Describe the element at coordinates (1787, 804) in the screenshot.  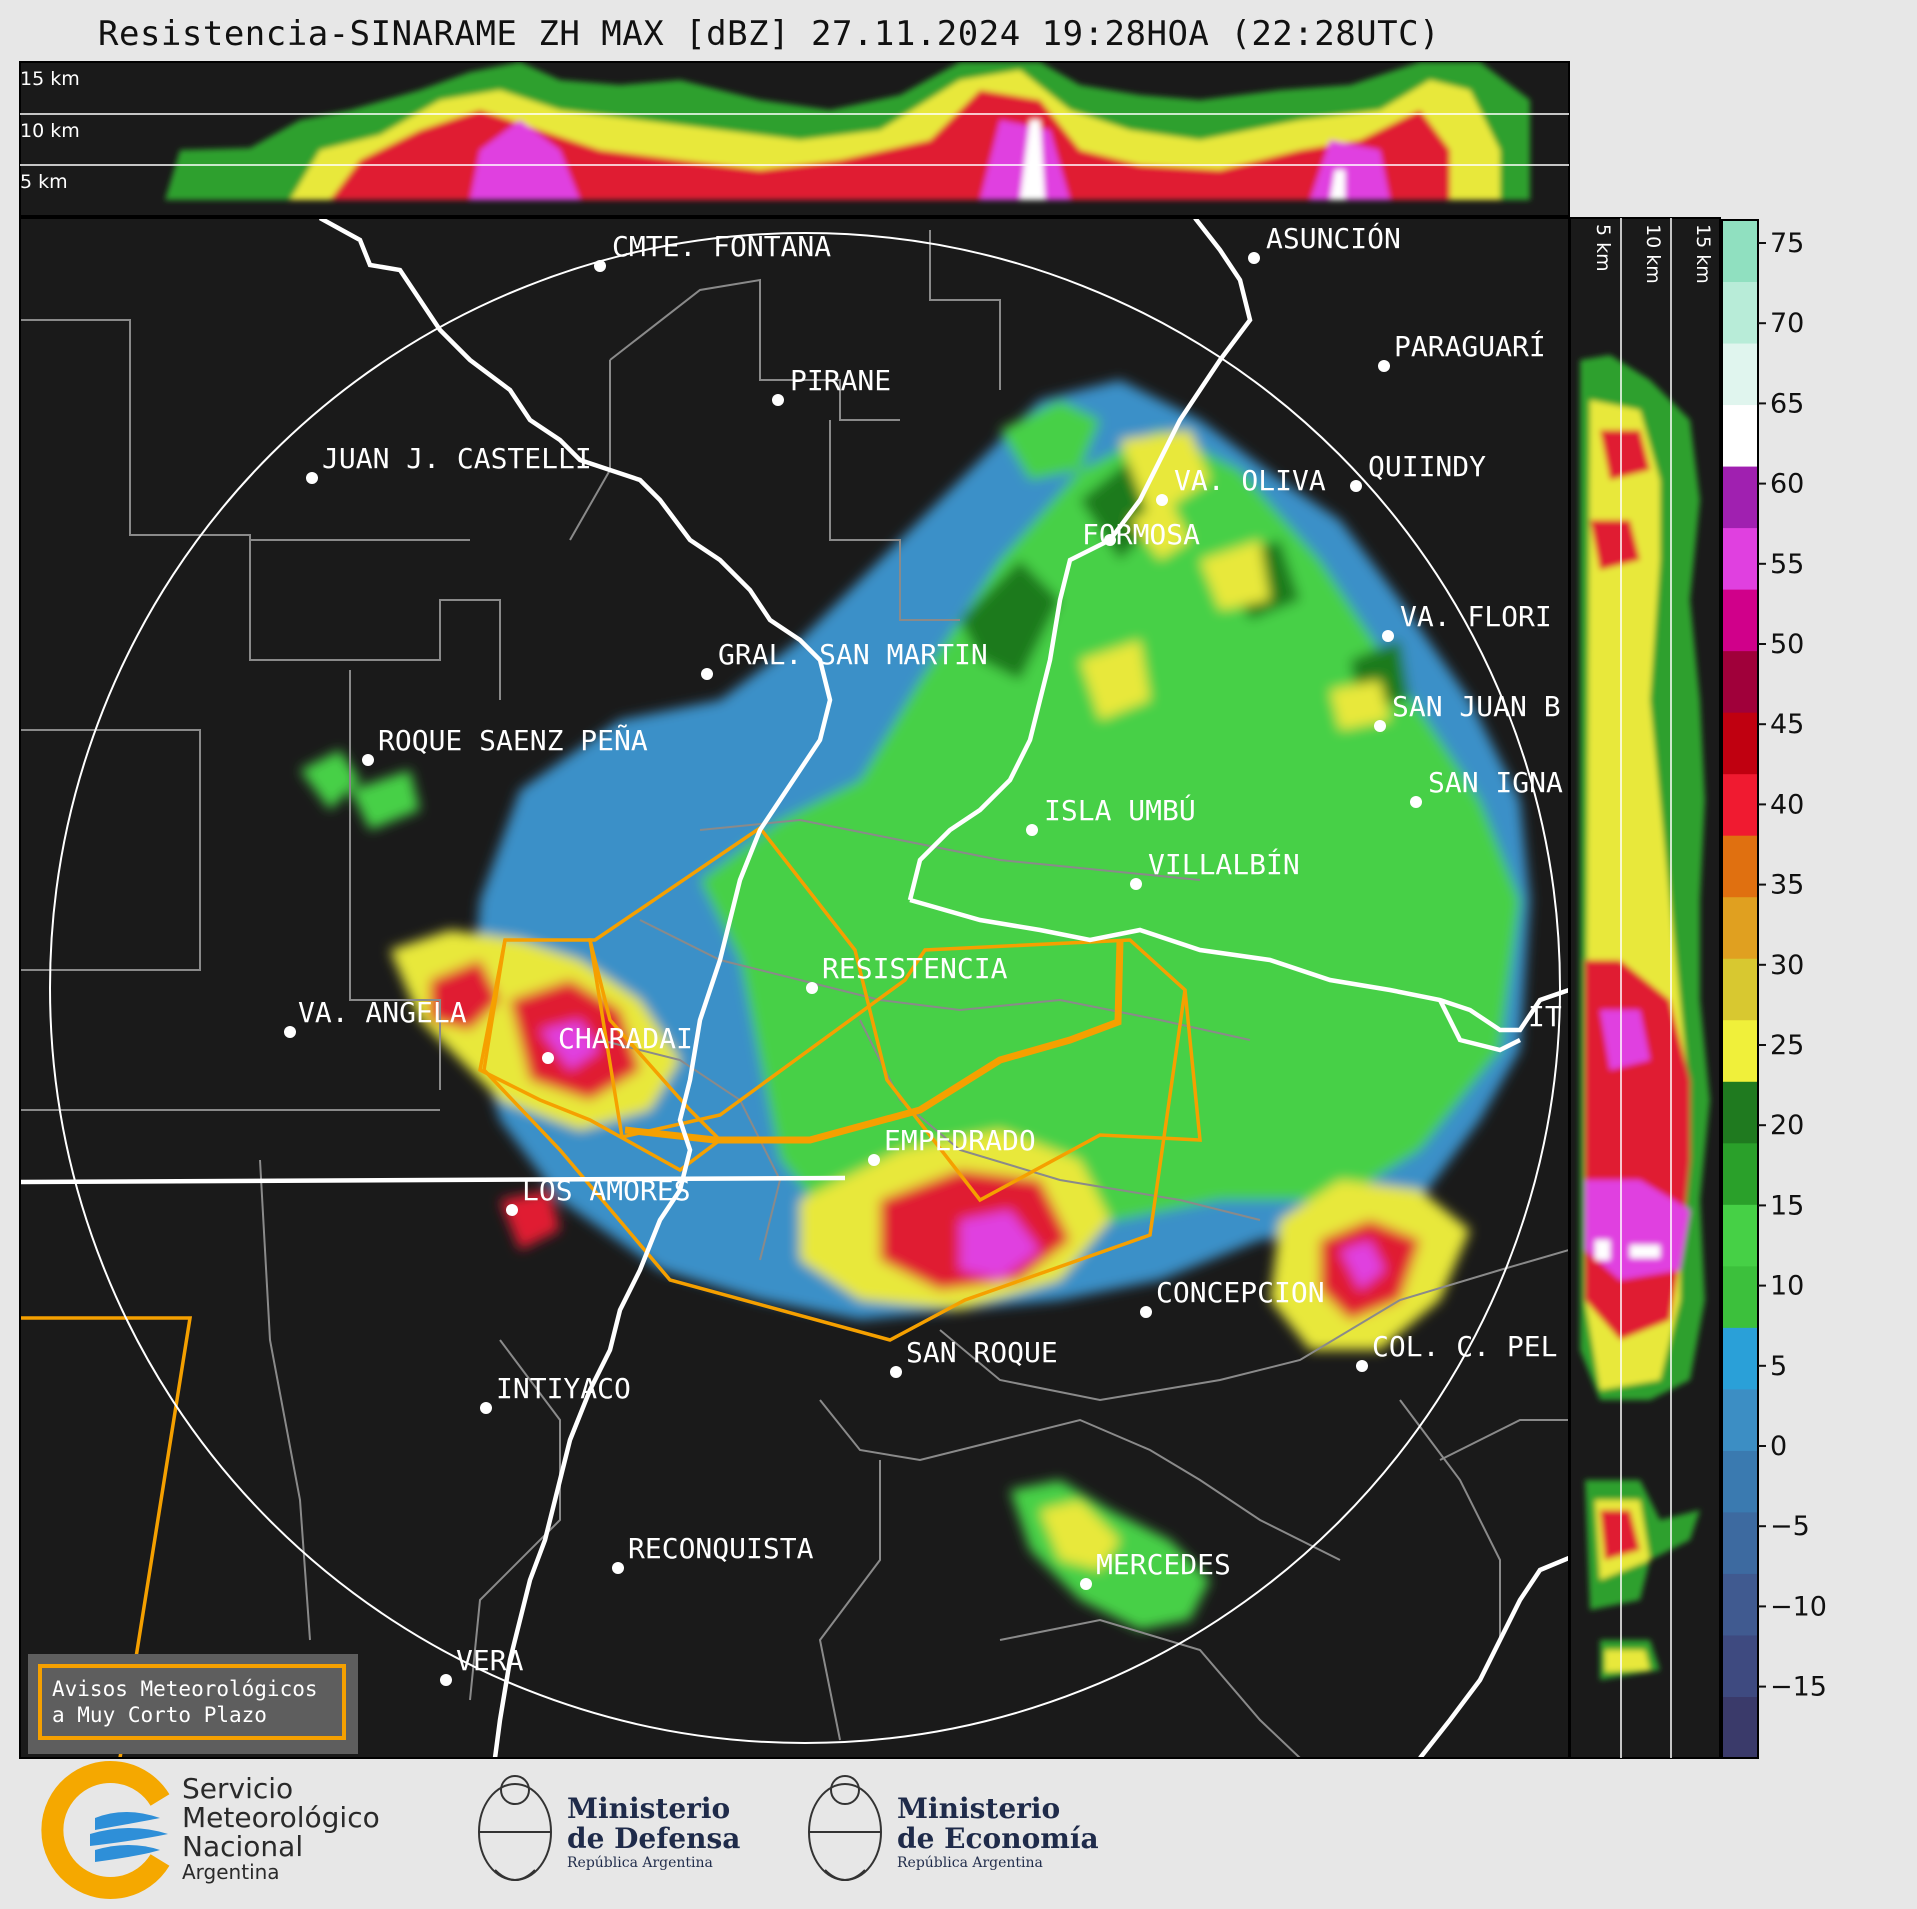
I see `colorbar-tick-label: 40` at that location.